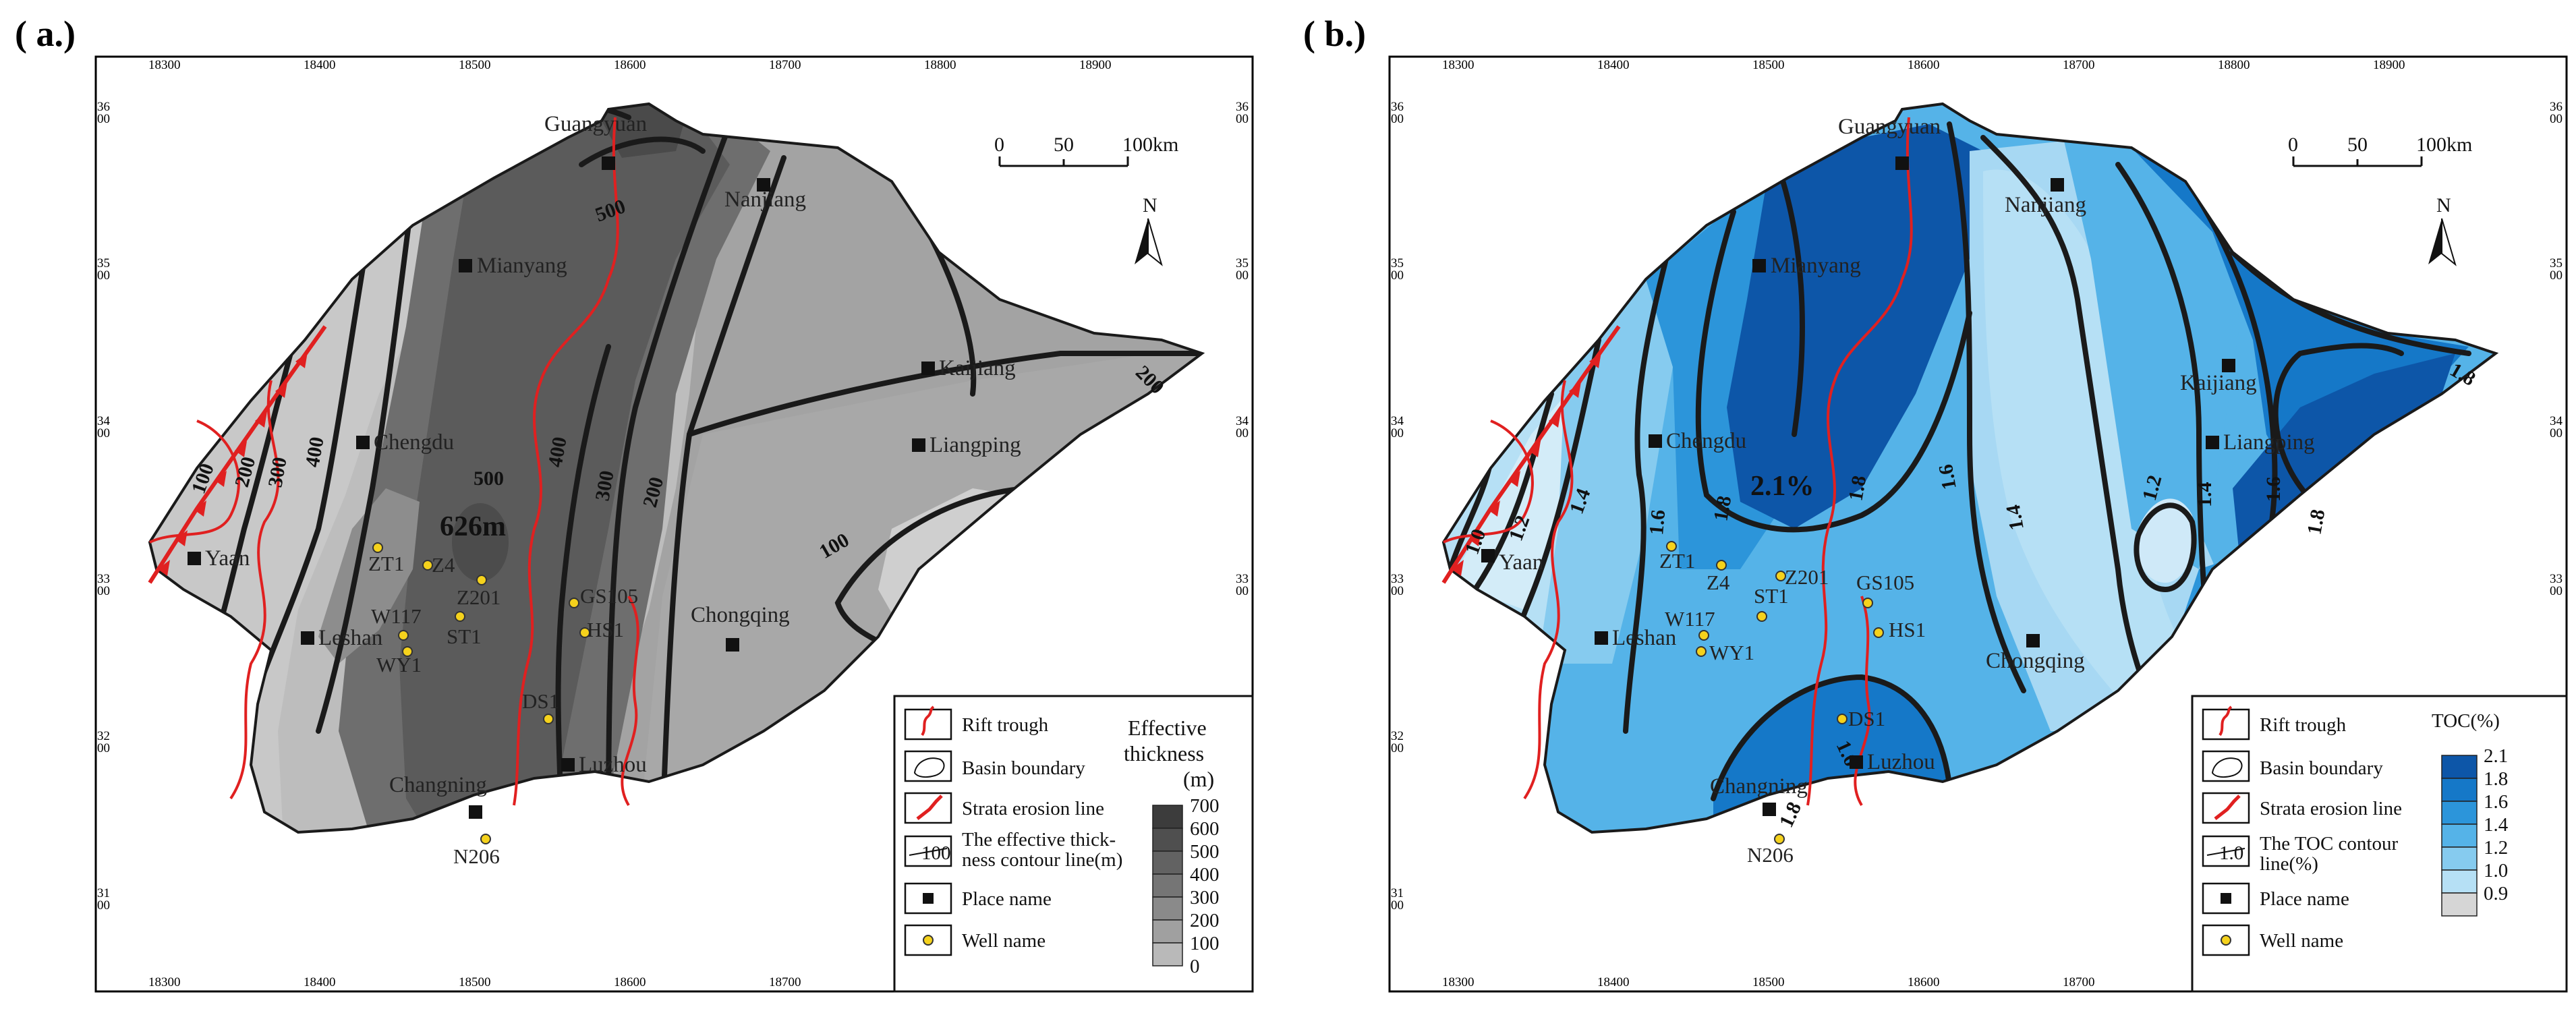 The image size is (2576, 1011). What do you see at coordinates (2316, 522) in the screenshot?
I see `contour-label: 1.8` at bounding box center [2316, 522].